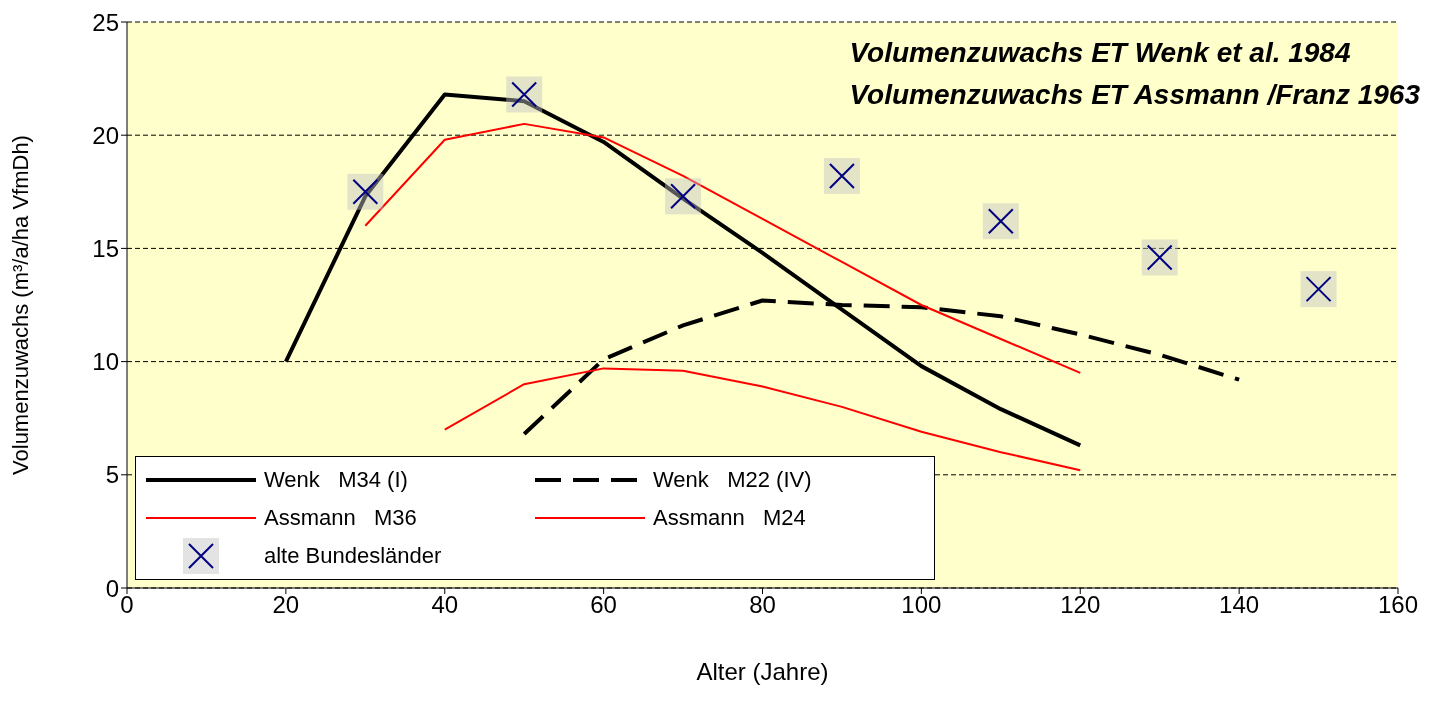 This screenshot has height=724, width=1440. What do you see at coordinates (353, 556) in the screenshot?
I see `legend-label: alte Bundesländer` at bounding box center [353, 556].